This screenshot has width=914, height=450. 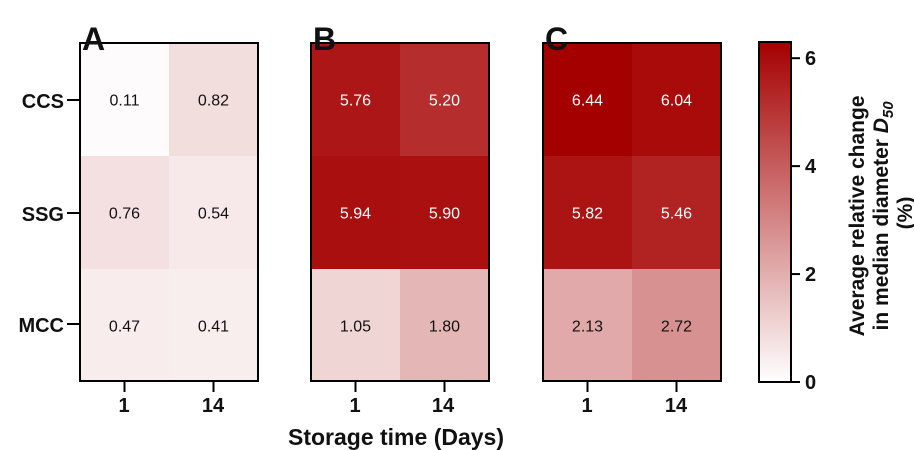 I want to click on cell-value-label: 6.04, so click(x=676, y=101).